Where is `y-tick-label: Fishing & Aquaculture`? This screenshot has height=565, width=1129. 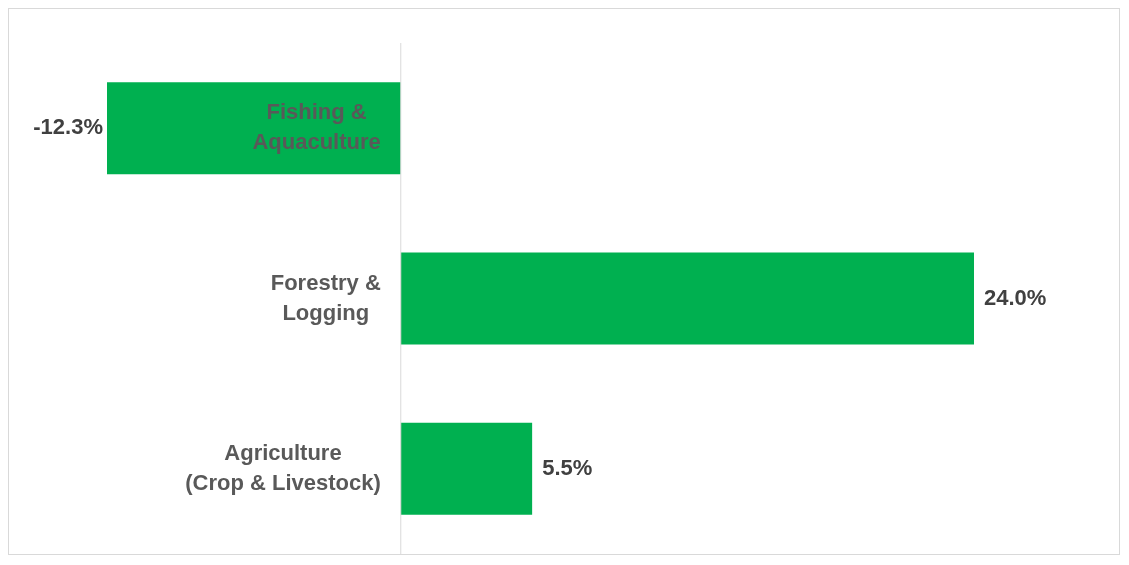 y-tick-label: Fishing & Aquaculture is located at coordinates (316, 127).